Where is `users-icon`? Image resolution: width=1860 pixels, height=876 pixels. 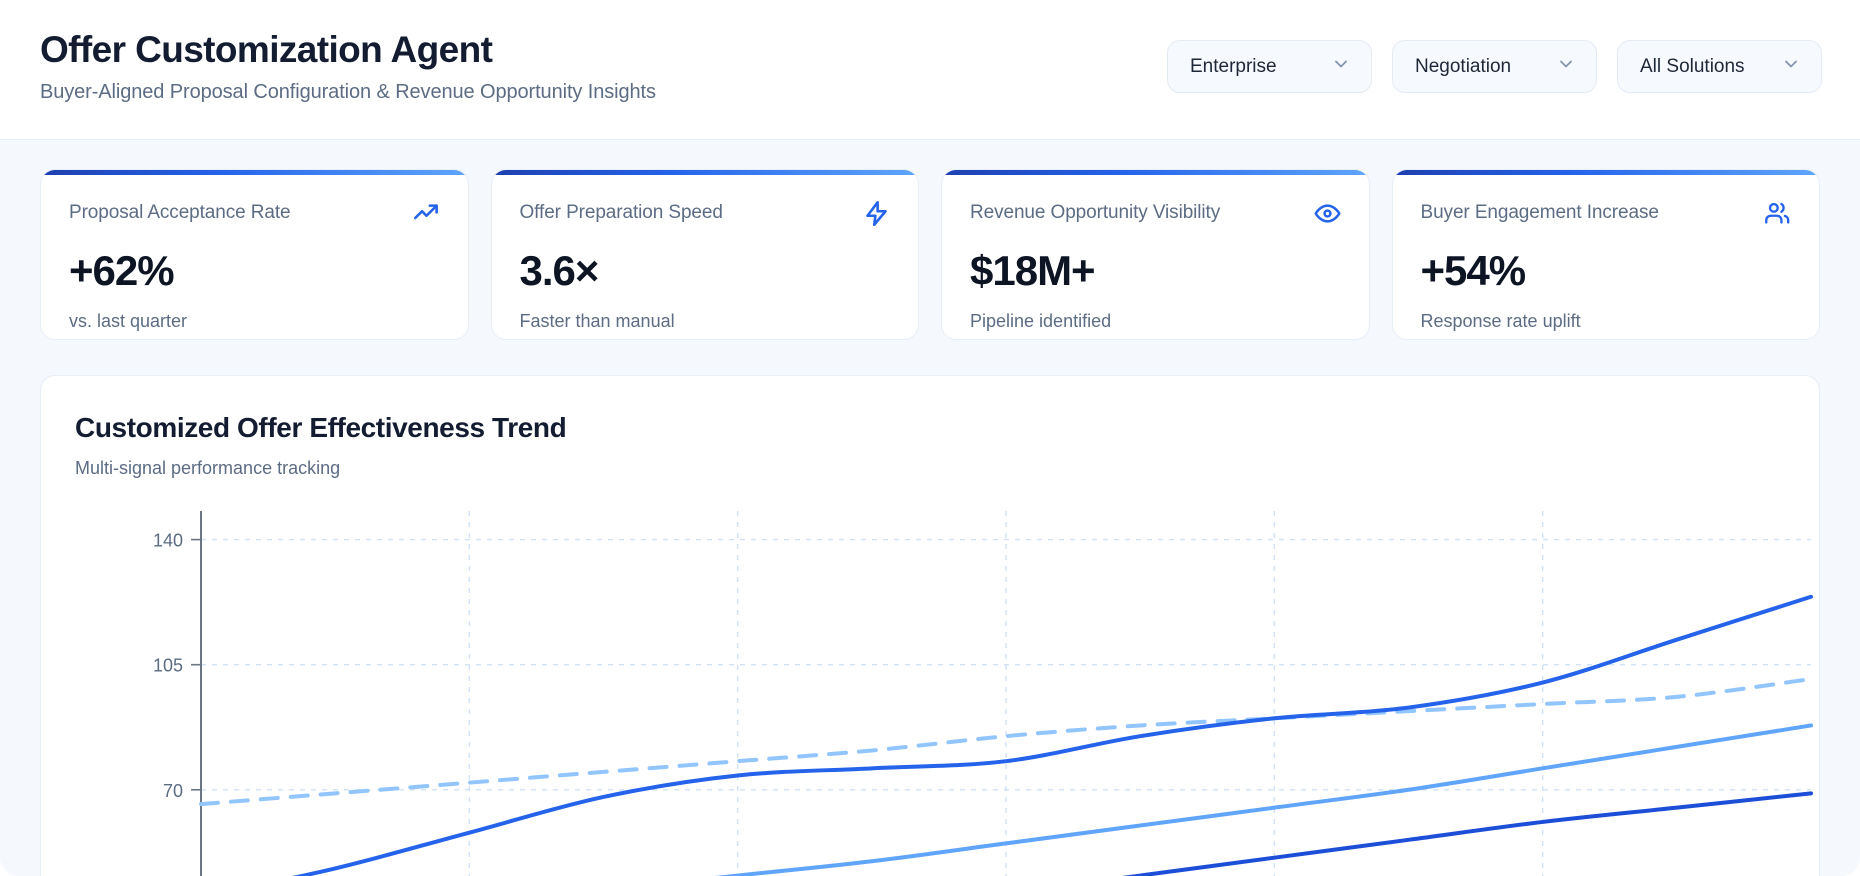
users-icon is located at coordinates (1777, 216).